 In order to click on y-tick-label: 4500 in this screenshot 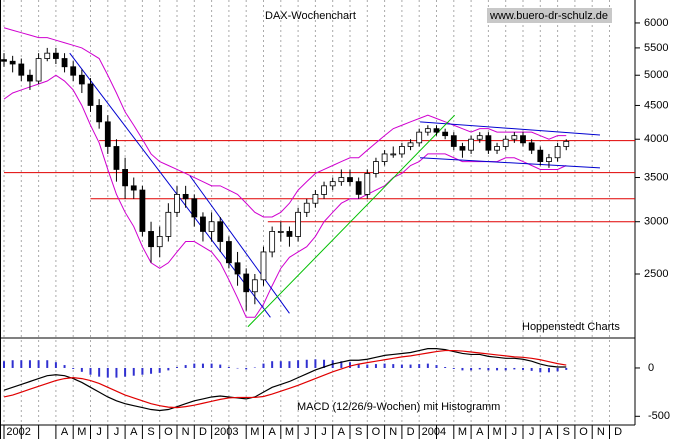, I will do `click(656, 105)`.